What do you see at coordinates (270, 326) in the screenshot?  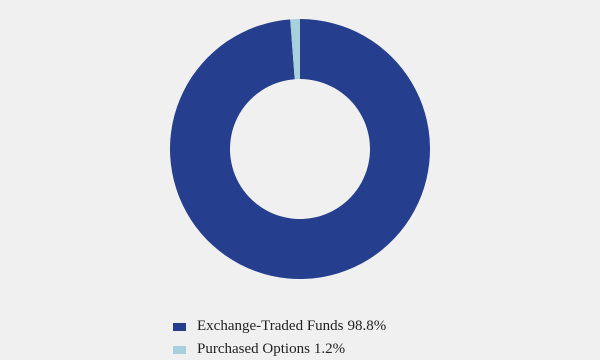 I see `legend-name: Exchange-Traded Funds` at bounding box center [270, 326].